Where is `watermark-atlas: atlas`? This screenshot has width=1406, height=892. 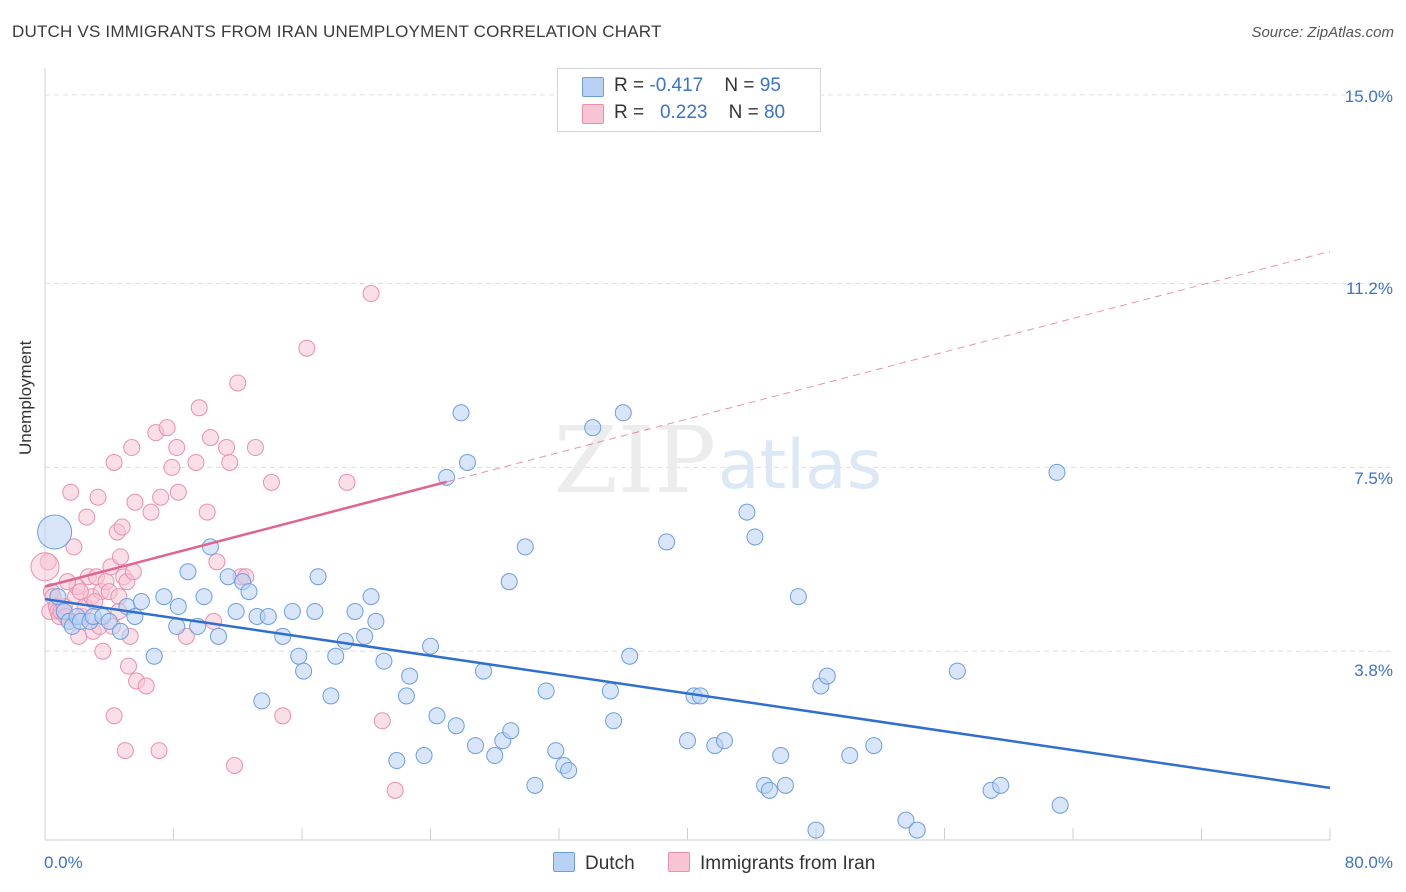
watermark-atlas: atlas is located at coordinates (800, 465).